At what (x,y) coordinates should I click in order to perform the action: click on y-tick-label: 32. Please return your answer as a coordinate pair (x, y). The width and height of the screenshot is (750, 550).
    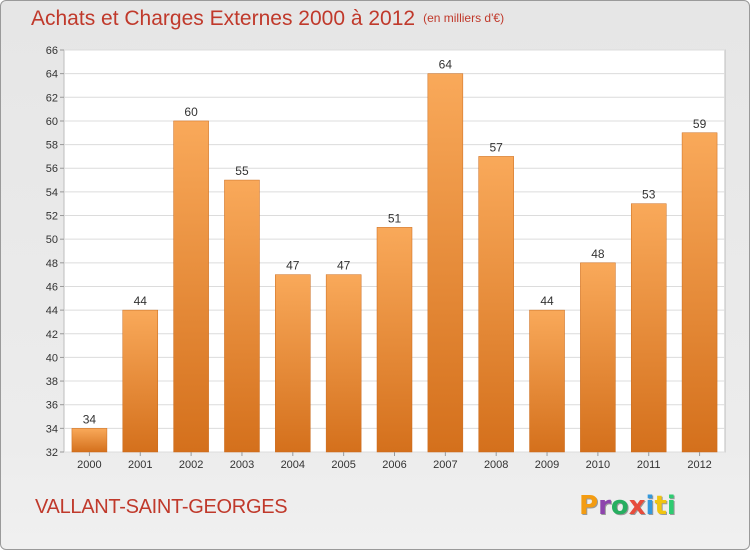
    Looking at the image, I should click on (52, 453).